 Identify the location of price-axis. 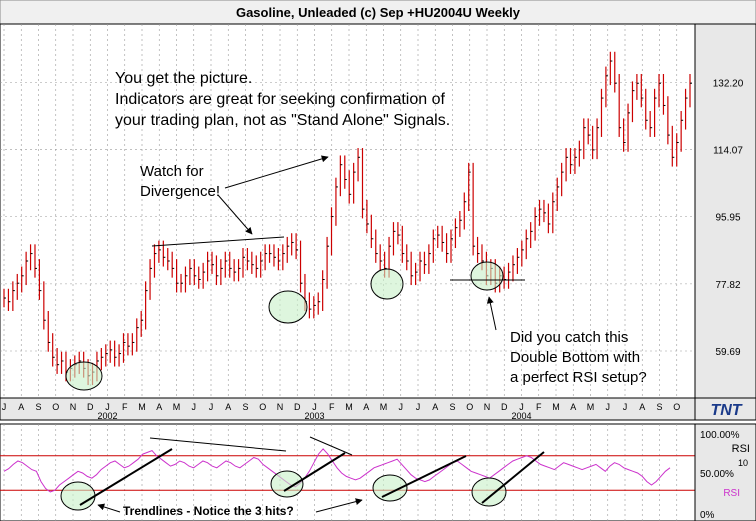
(725, 211).